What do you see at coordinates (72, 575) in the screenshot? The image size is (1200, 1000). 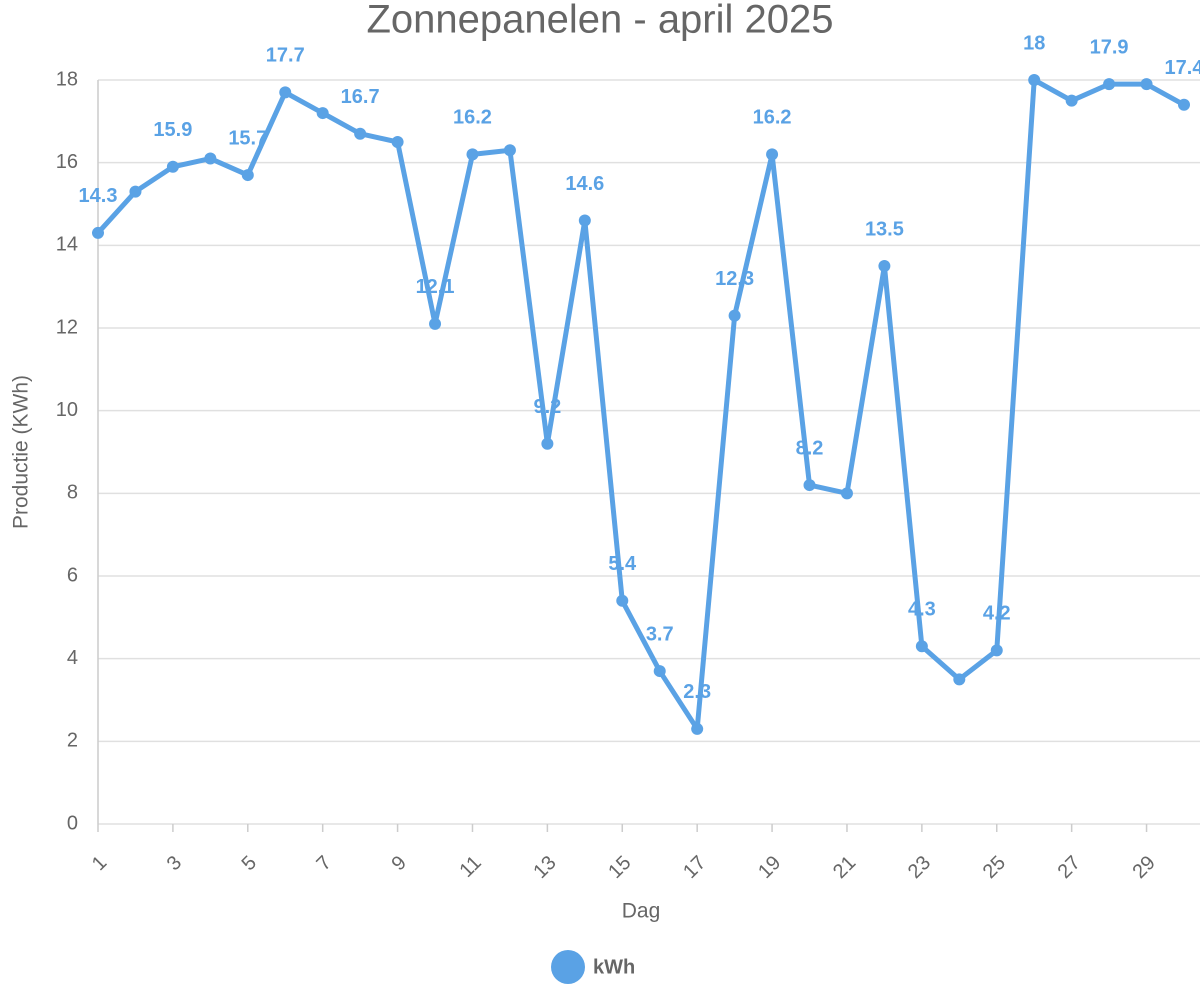 I see `y-tick-label: 6` at bounding box center [72, 575].